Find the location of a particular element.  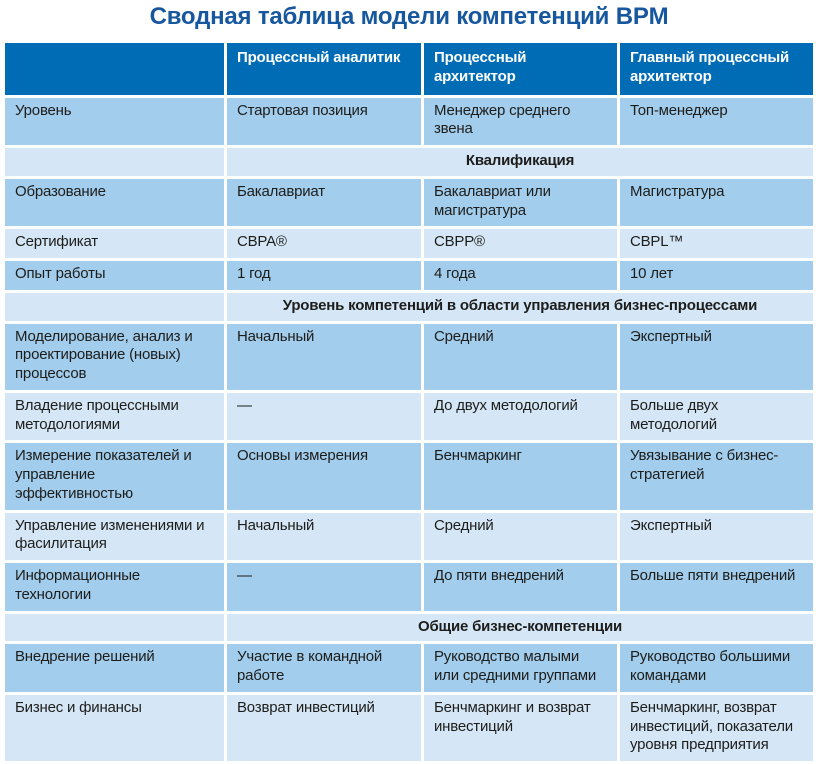

value-cell: Топ-менеджер is located at coordinates (716, 121).